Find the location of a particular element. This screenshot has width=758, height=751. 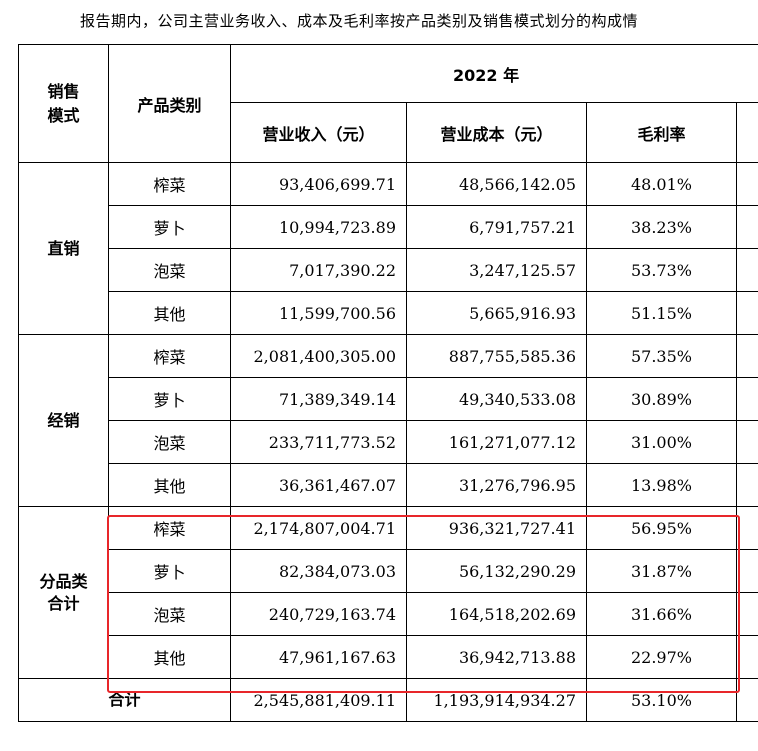

margin-cell: 31.87% is located at coordinates (661, 571).